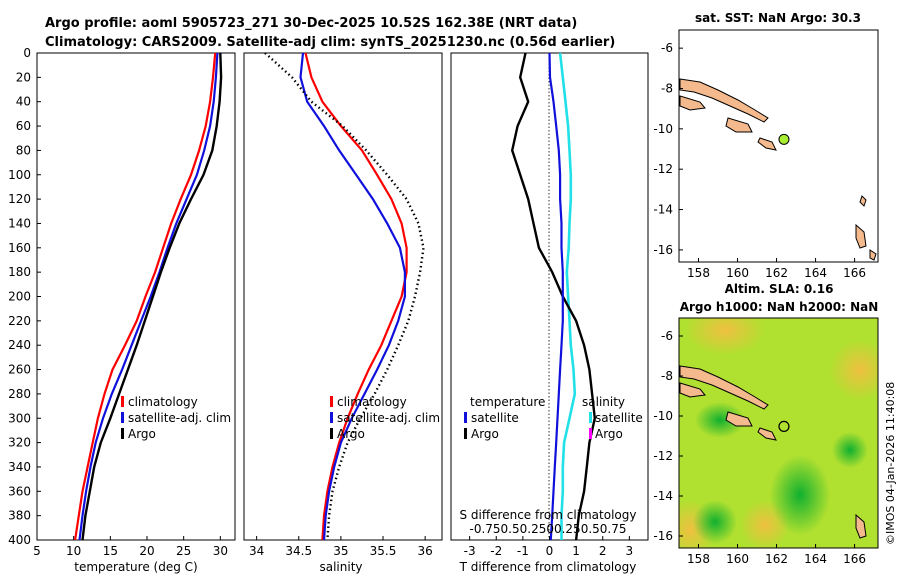 The height and width of the screenshot is (580, 900). What do you see at coordinates (668, 149) in the screenshot?
I see `sst-y-ticks: -6 -8 -10 -12 -14 -16` at bounding box center [668, 149].